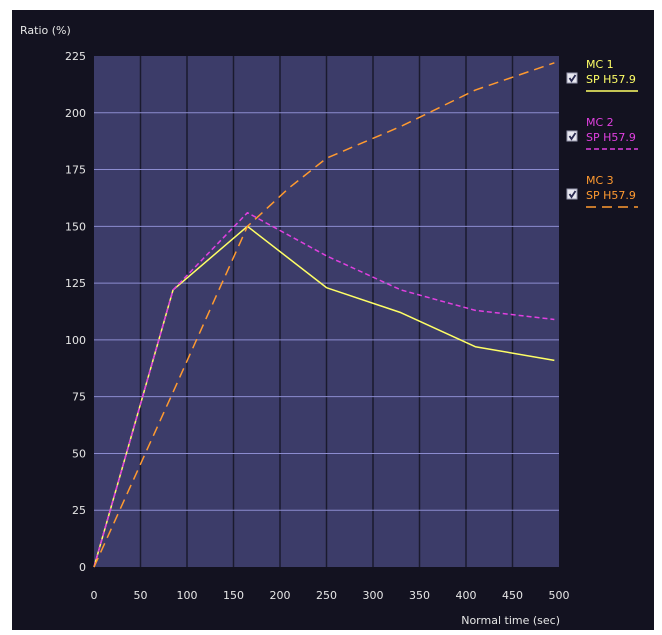 This screenshot has height=635, width=662. I want to click on y-tick-label: 100, so click(75, 340).